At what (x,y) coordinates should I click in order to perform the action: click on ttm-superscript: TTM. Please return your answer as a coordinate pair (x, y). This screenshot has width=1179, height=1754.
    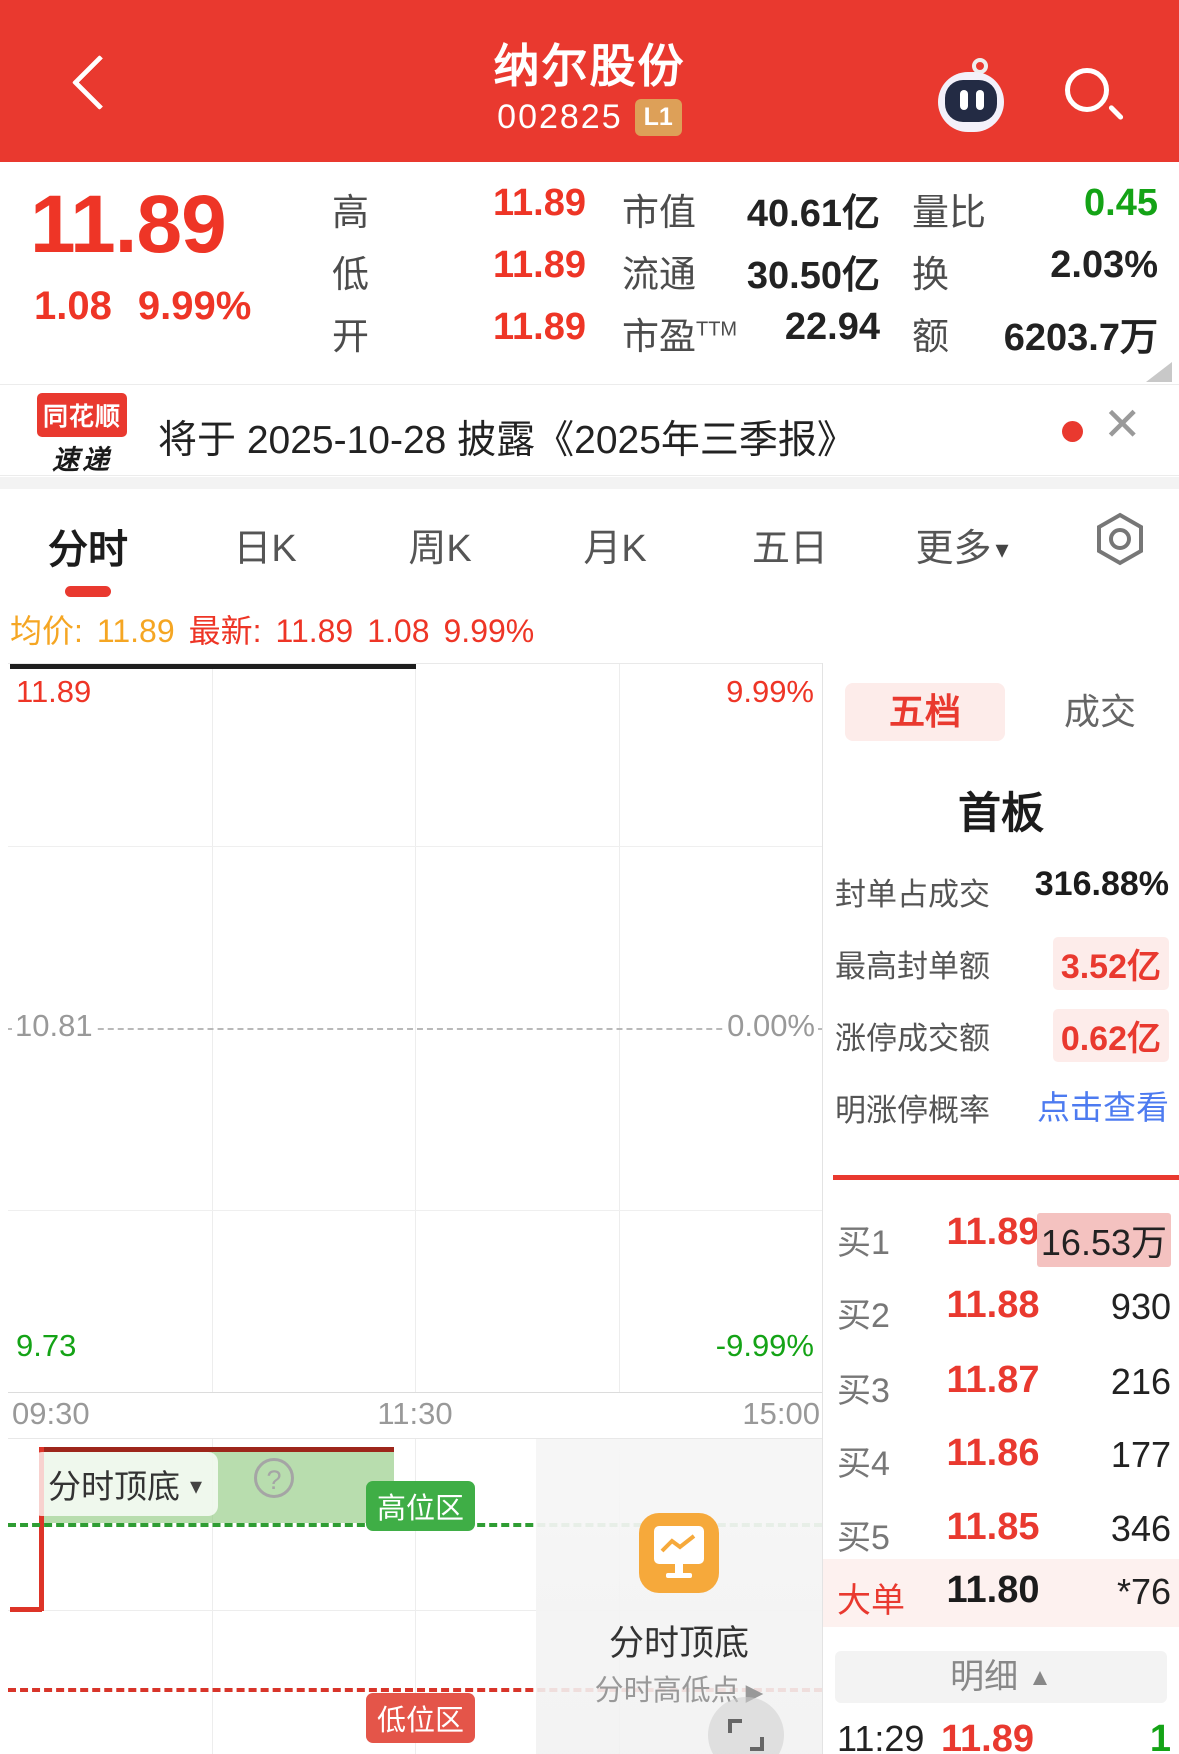
    Looking at the image, I should click on (717, 329).